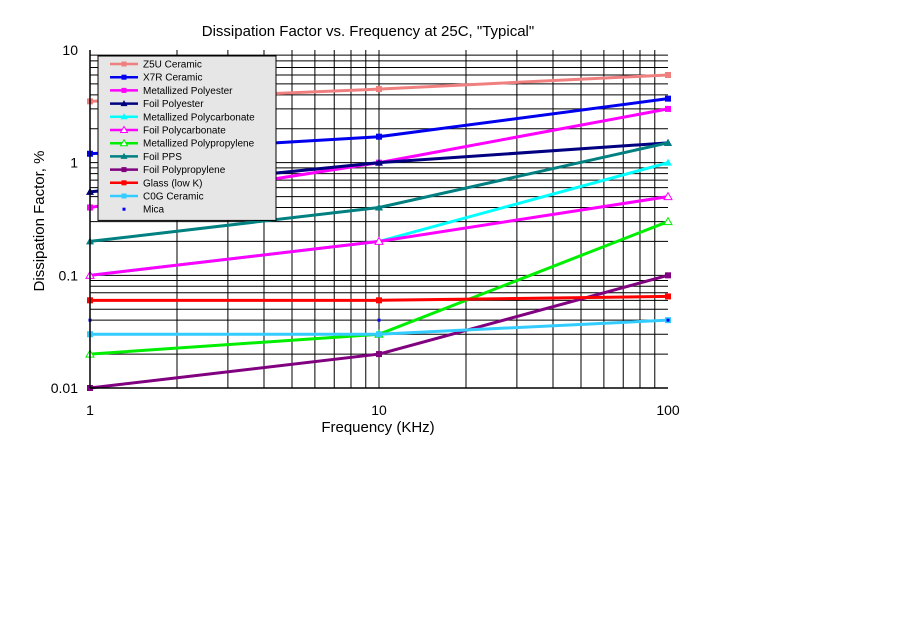 The image size is (911, 623). I want to click on legend-item: Metallized Polycarbonate, so click(182, 117).